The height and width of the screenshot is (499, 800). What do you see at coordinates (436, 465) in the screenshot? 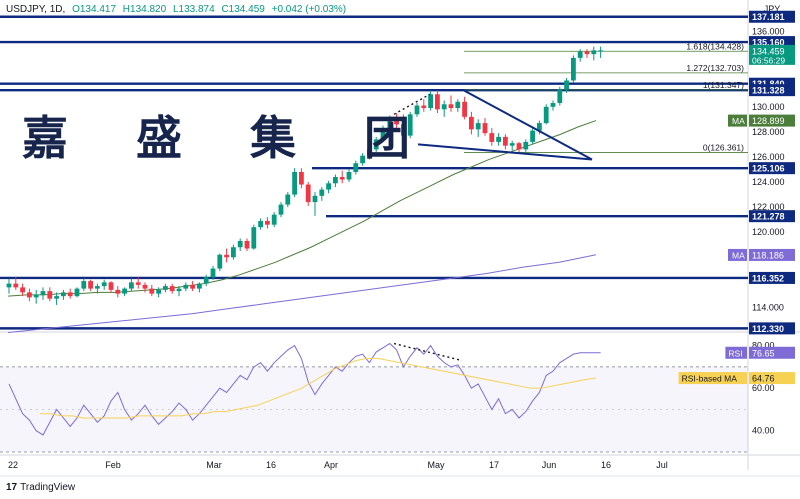
I see `x-tick-label: May` at bounding box center [436, 465].